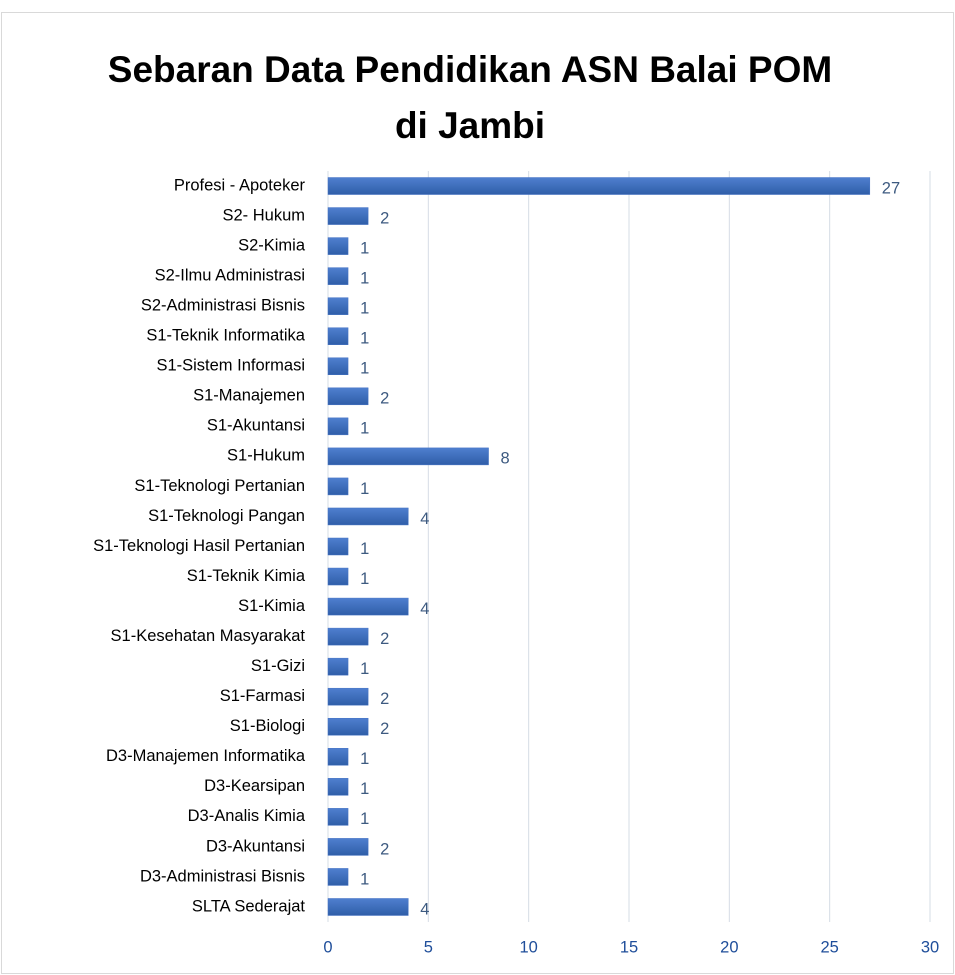 The image size is (955, 975). What do you see at coordinates (829, 947) in the screenshot?
I see `x-tick-label: 25` at bounding box center [829, 947].